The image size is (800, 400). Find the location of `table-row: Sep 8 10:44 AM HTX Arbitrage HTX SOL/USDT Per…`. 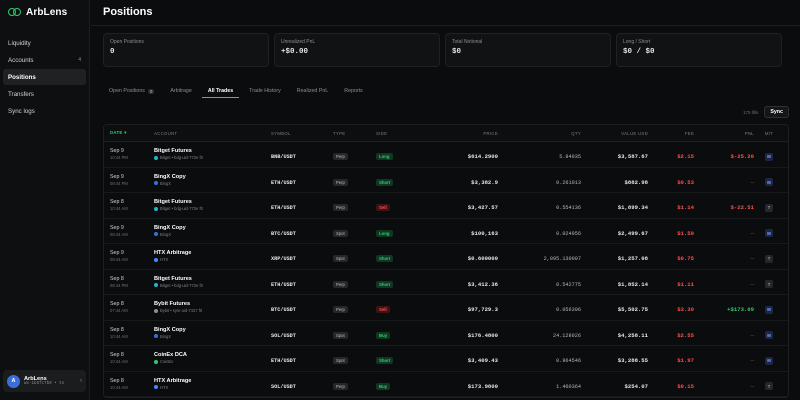

table-row: Sep 8 10:44 AM HTX Arbitrage HTX SOL/USDT Per… is located at coordinates (446, 384).